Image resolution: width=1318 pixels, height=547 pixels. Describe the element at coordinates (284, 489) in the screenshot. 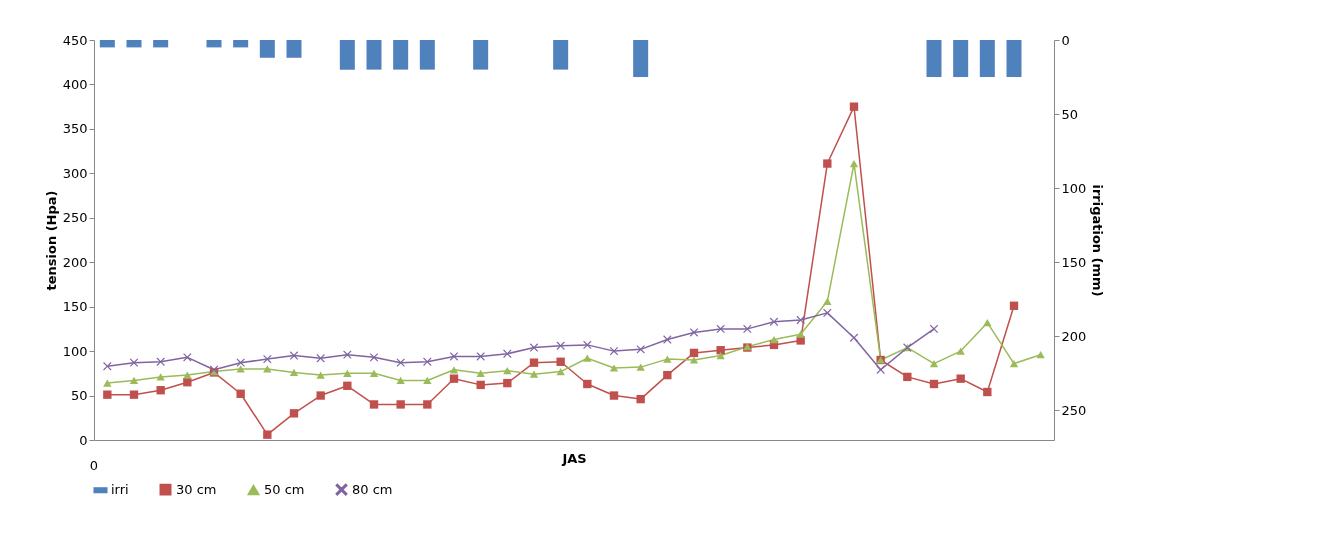

I see `legend-label: 50 cm` at that location.